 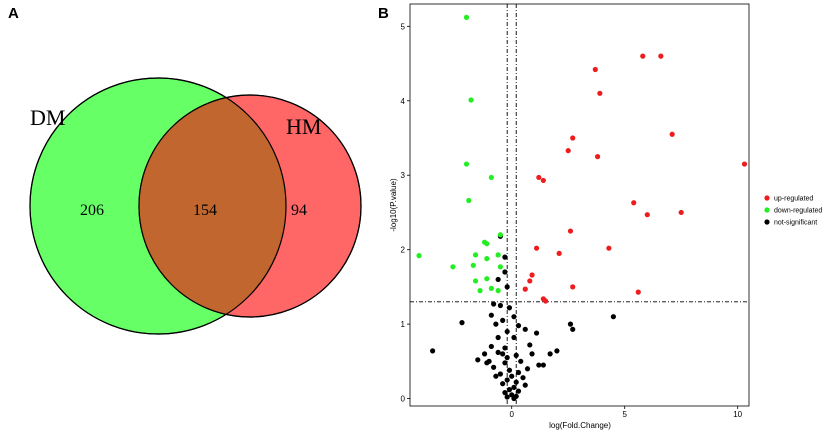 I want to click on legend-marker-up, so click(x=767, y=198).